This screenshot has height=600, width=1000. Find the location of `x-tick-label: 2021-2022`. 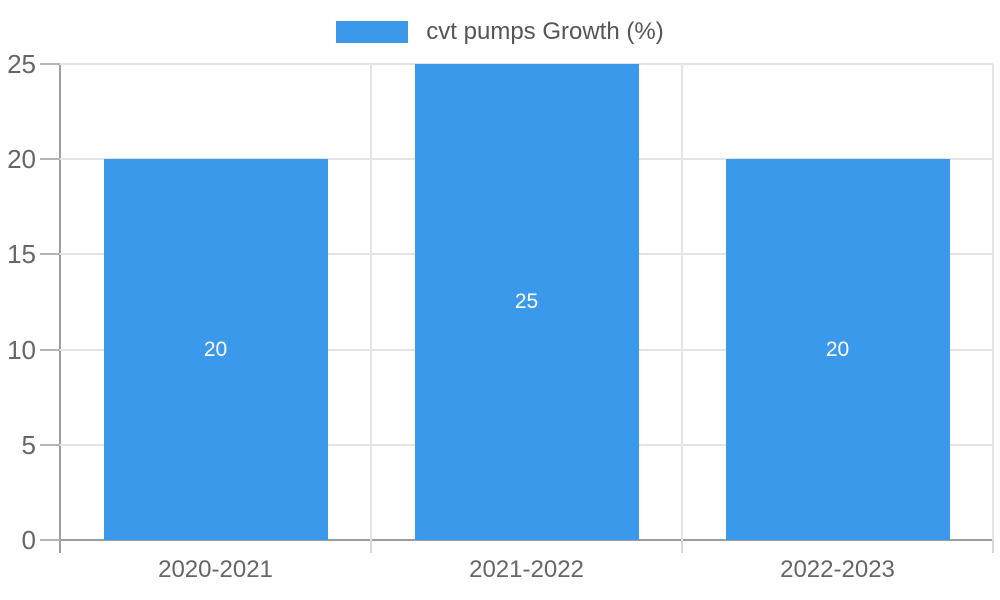

x-tick-label: 2021-2022 is located at coordinates (526, 569).